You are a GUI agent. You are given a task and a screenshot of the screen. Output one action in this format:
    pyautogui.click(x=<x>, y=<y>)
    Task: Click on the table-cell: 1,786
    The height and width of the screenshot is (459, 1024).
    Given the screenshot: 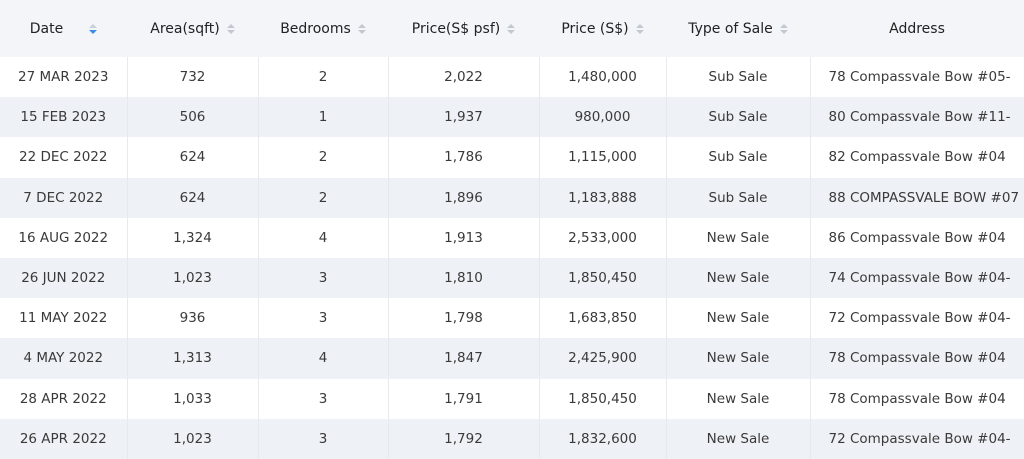 What is the action you would take?
    pyautogui.click(x=464, y=157)
    